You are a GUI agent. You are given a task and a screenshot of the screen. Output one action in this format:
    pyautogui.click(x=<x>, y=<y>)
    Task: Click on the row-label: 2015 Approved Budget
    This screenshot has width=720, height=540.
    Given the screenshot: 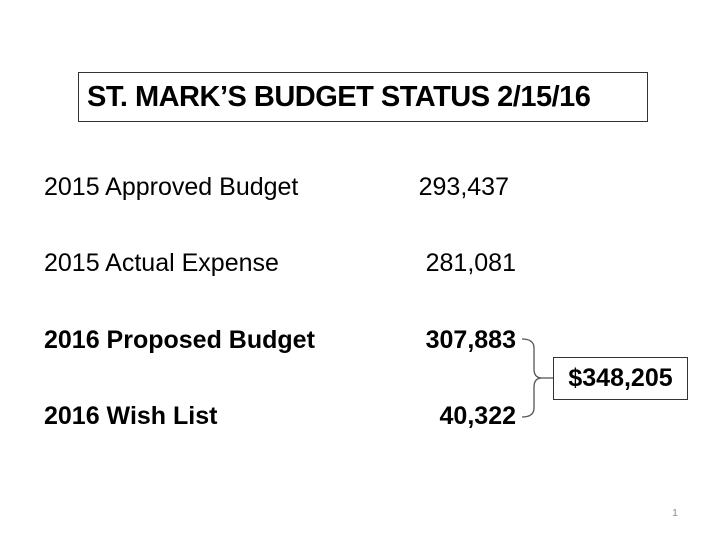 What is the action you would take?
    pyautogui.click(x=171, y=187)
    